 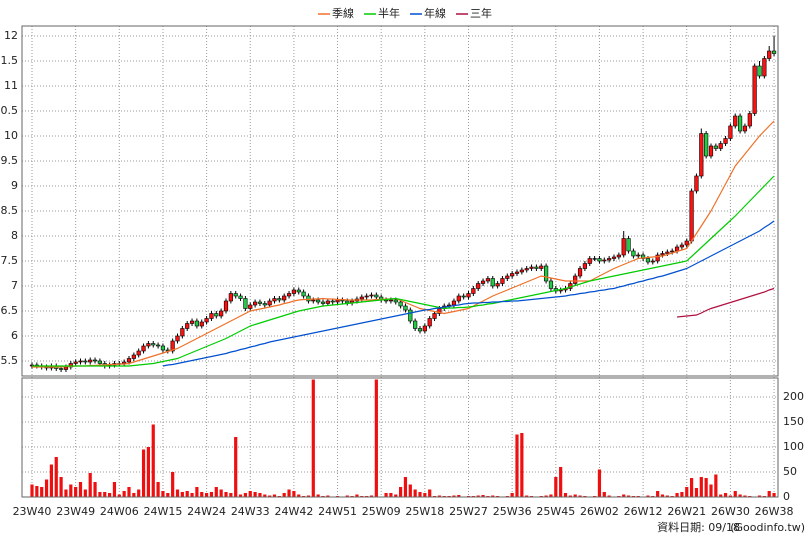 What do you see at coordinates (790, 471) in the screenshot?
I see `y-tick-label: 50` at bounding box center [790, 471].